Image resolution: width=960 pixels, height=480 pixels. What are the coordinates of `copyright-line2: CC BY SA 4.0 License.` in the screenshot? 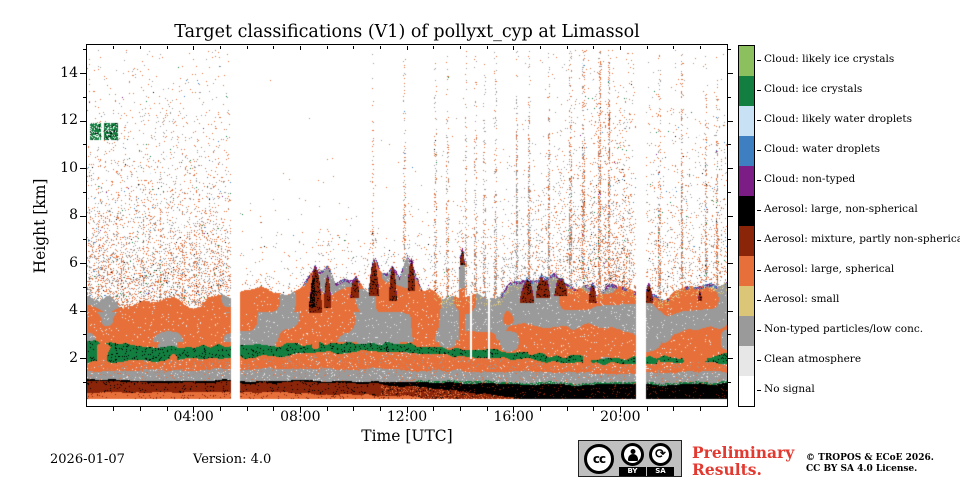 It's located at (862, 469).